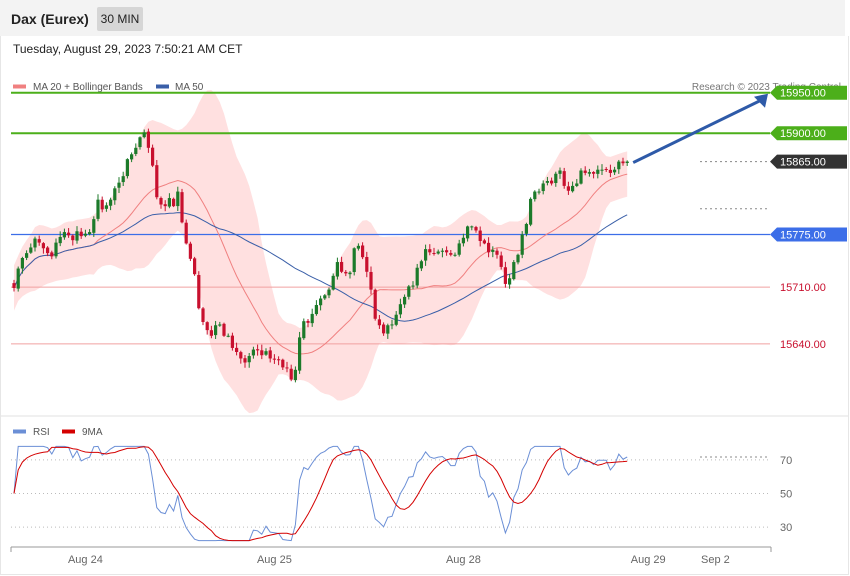 The height and width of the screenshot is (576, 850). I want to click on rsi-legend-swatch, so click(19, 431).